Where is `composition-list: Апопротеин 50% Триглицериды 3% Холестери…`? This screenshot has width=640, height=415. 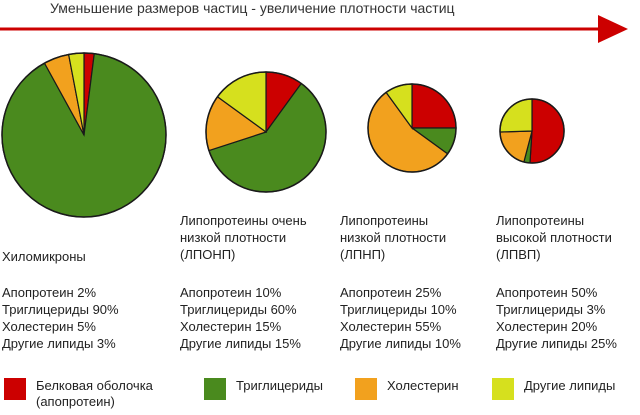
composition-list: Апопротеин 50% Триглицериды 3% Холестери… is located at coordinates (556, 318).